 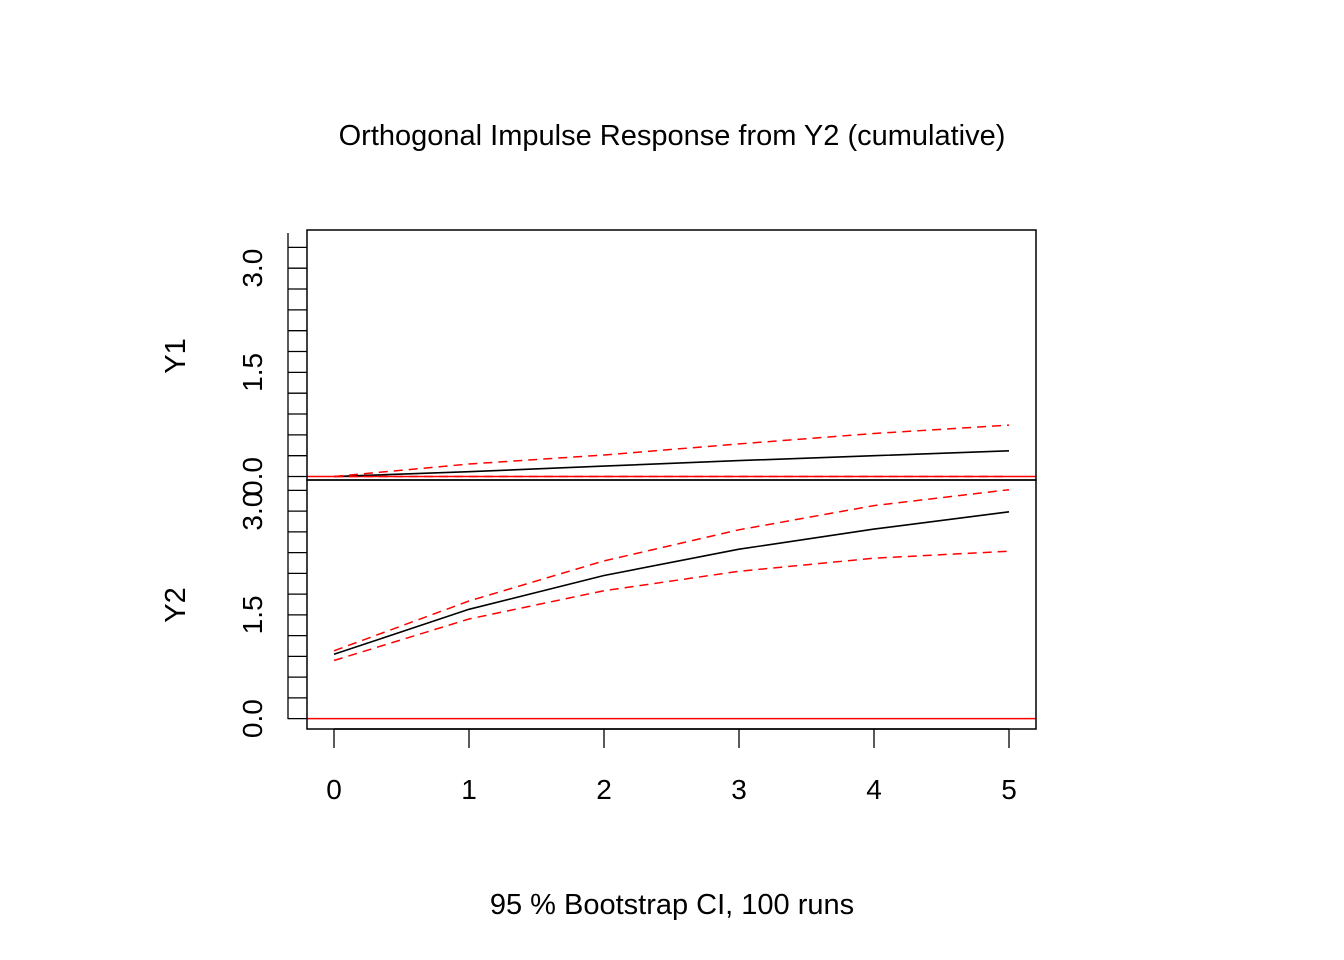 I want to click on panel-y1-frame, so click(x=671, y=355).